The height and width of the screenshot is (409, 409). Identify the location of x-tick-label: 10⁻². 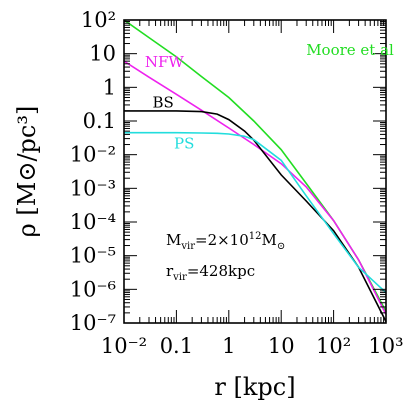
(124, 346).